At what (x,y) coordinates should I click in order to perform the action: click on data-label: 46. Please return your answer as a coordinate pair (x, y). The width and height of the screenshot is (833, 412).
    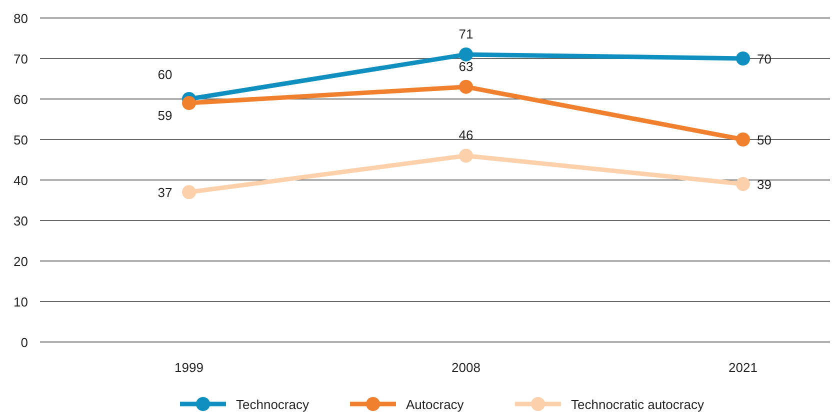
    Looking at the image, I should click on (466, 135).